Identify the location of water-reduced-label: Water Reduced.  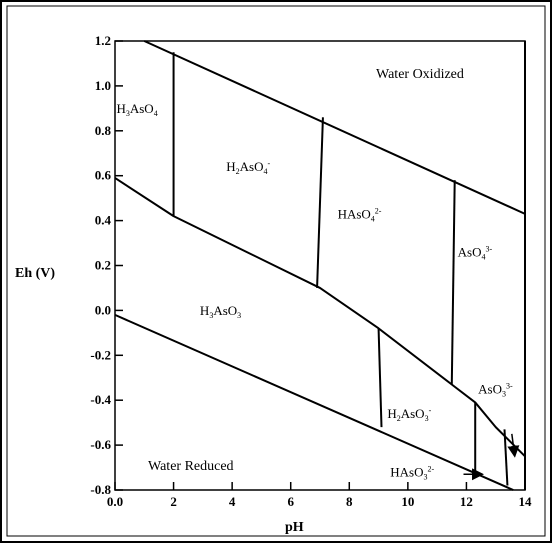
(191, 466).